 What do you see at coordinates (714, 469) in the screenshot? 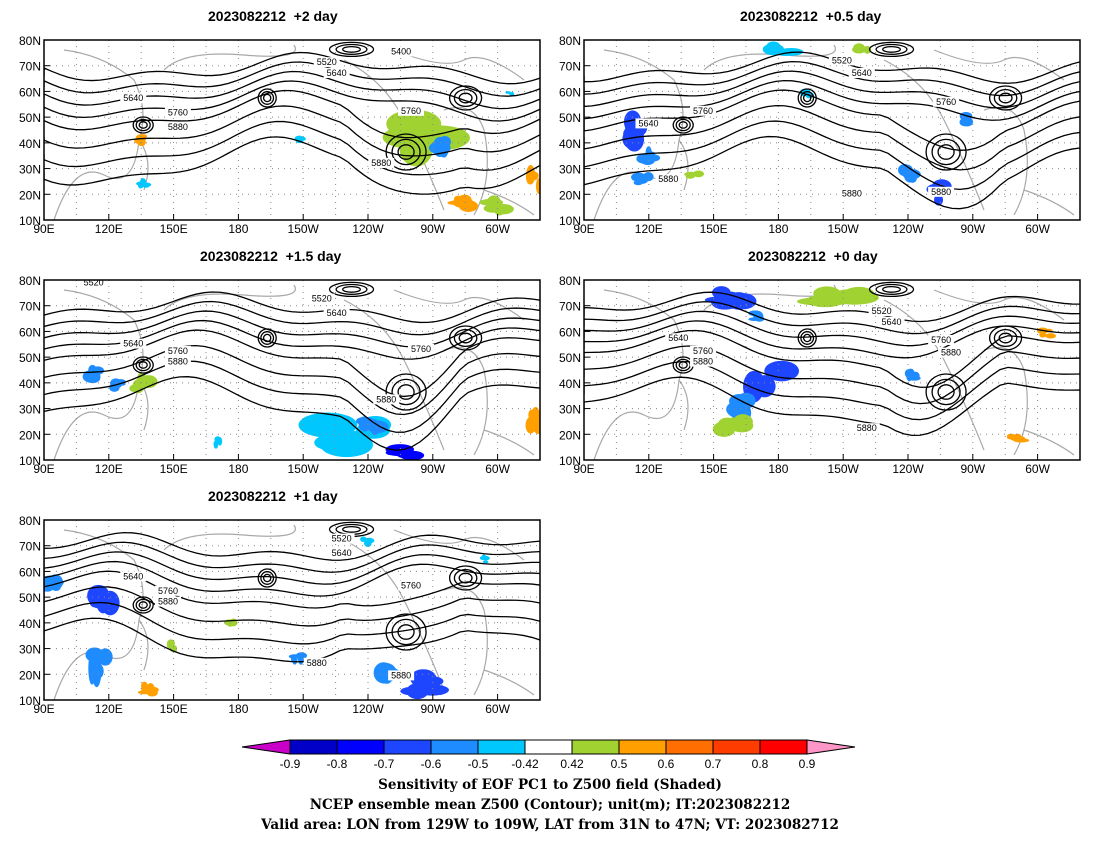
I see `lon-label: 150E` at bounding box center [714, 469].